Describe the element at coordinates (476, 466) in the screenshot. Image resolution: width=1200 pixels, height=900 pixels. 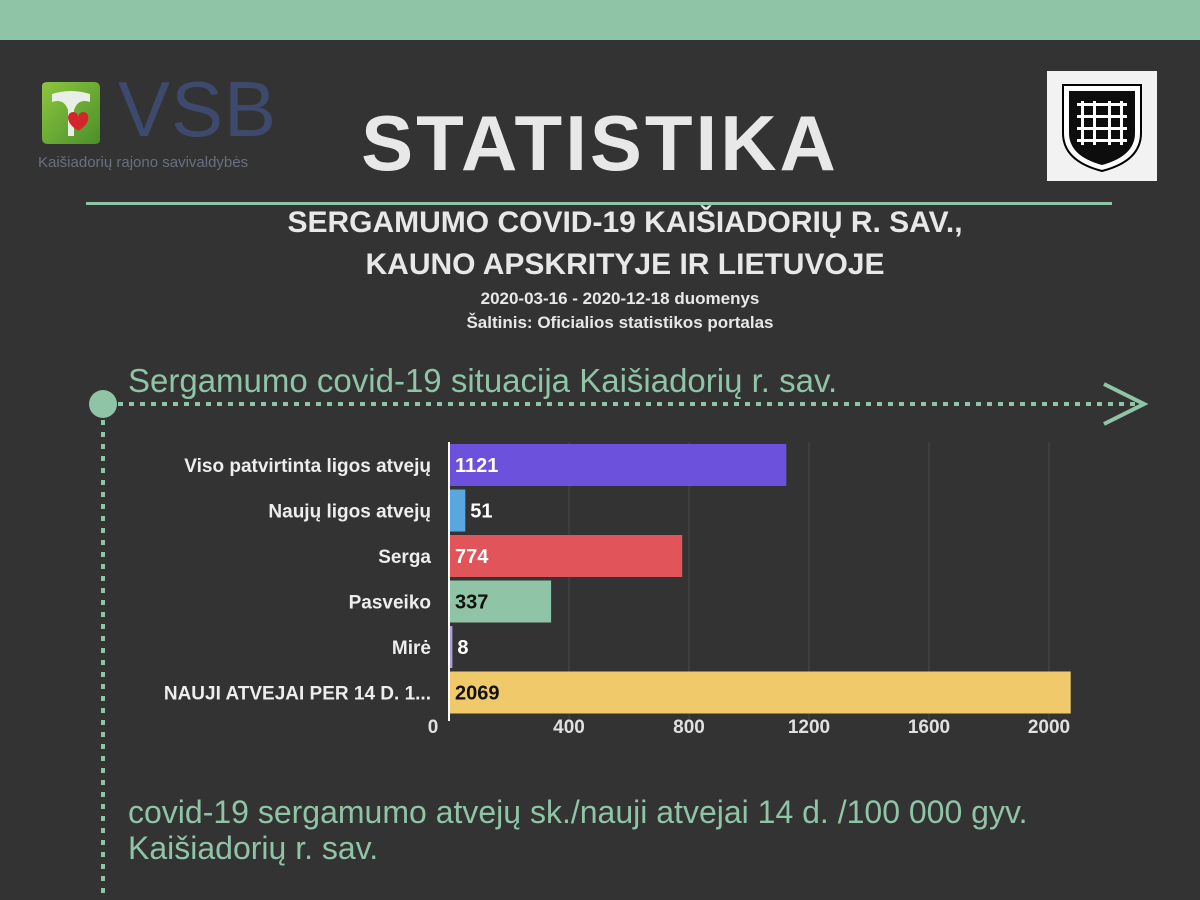
I see `data-label: 1121` at that location.